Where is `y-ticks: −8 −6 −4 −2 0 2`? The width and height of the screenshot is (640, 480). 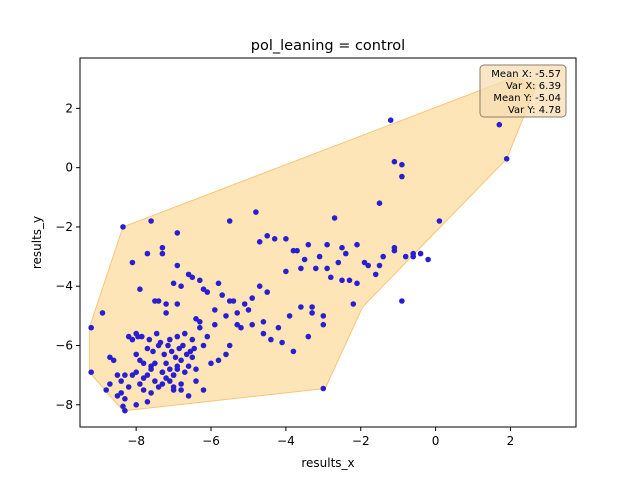
y-ticks: −8 −6 −4 −2 0 2 is located at coordinates (67, 256).